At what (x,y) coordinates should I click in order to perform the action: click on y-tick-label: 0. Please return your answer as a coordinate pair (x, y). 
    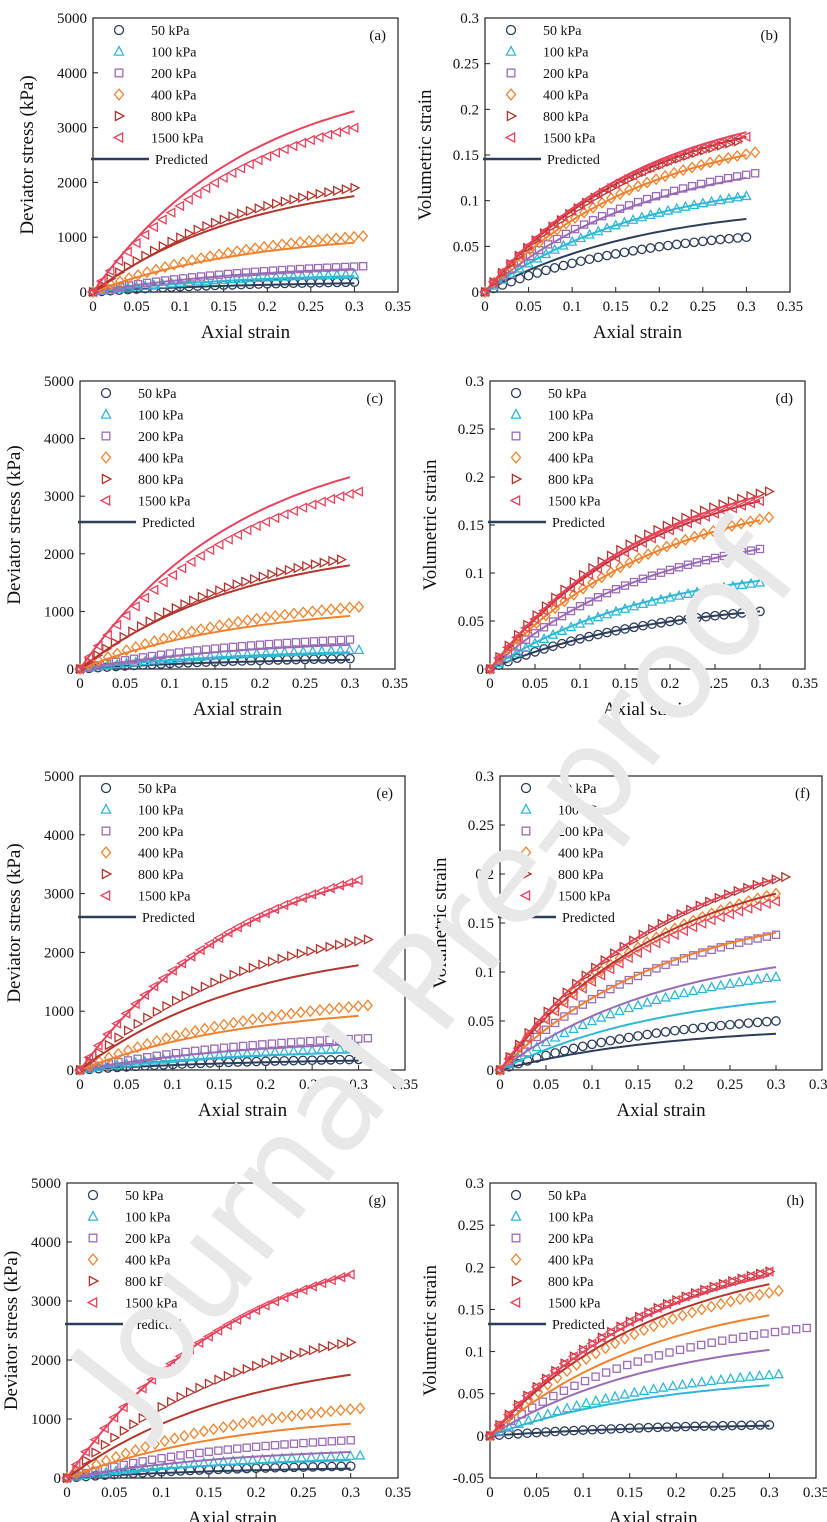
    Looking at the image, I should click on (71, 670).